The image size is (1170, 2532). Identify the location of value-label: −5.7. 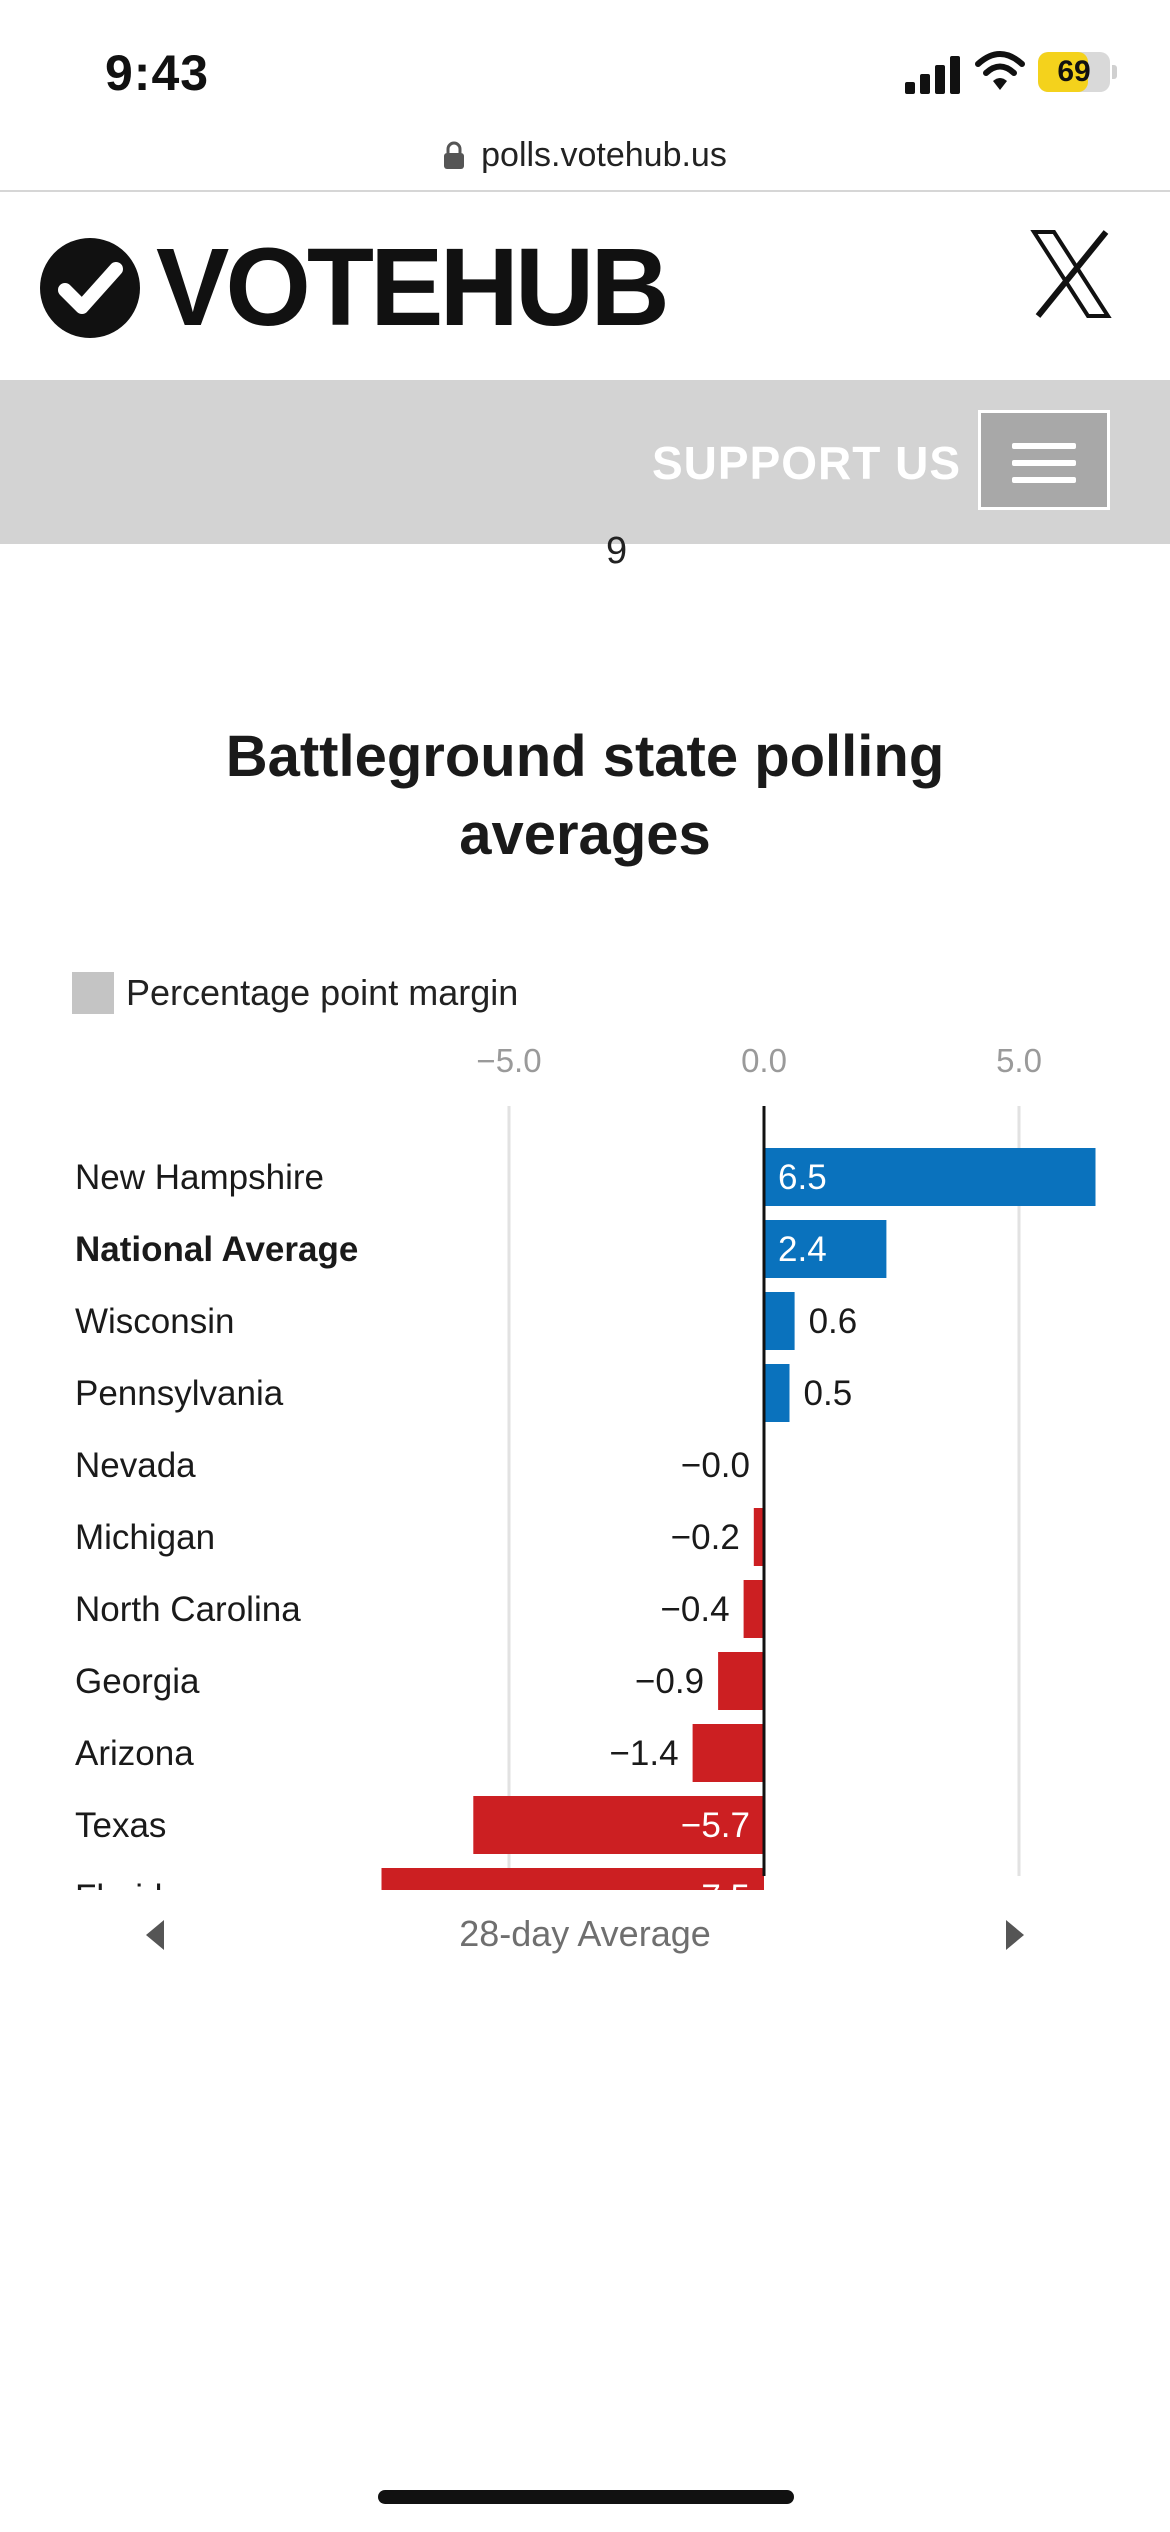
(715, 1825).